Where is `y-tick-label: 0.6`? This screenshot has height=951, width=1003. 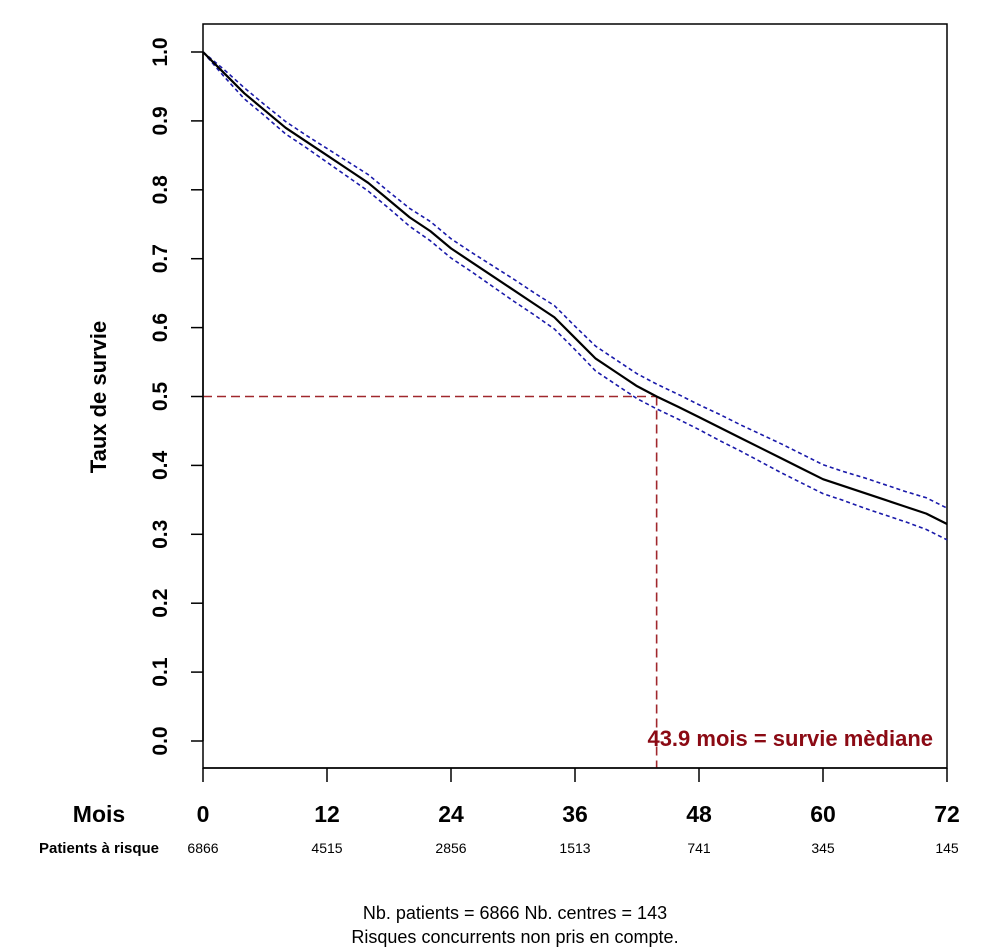 y-tick-label: 0.6 is located at coordinates (160, 327).